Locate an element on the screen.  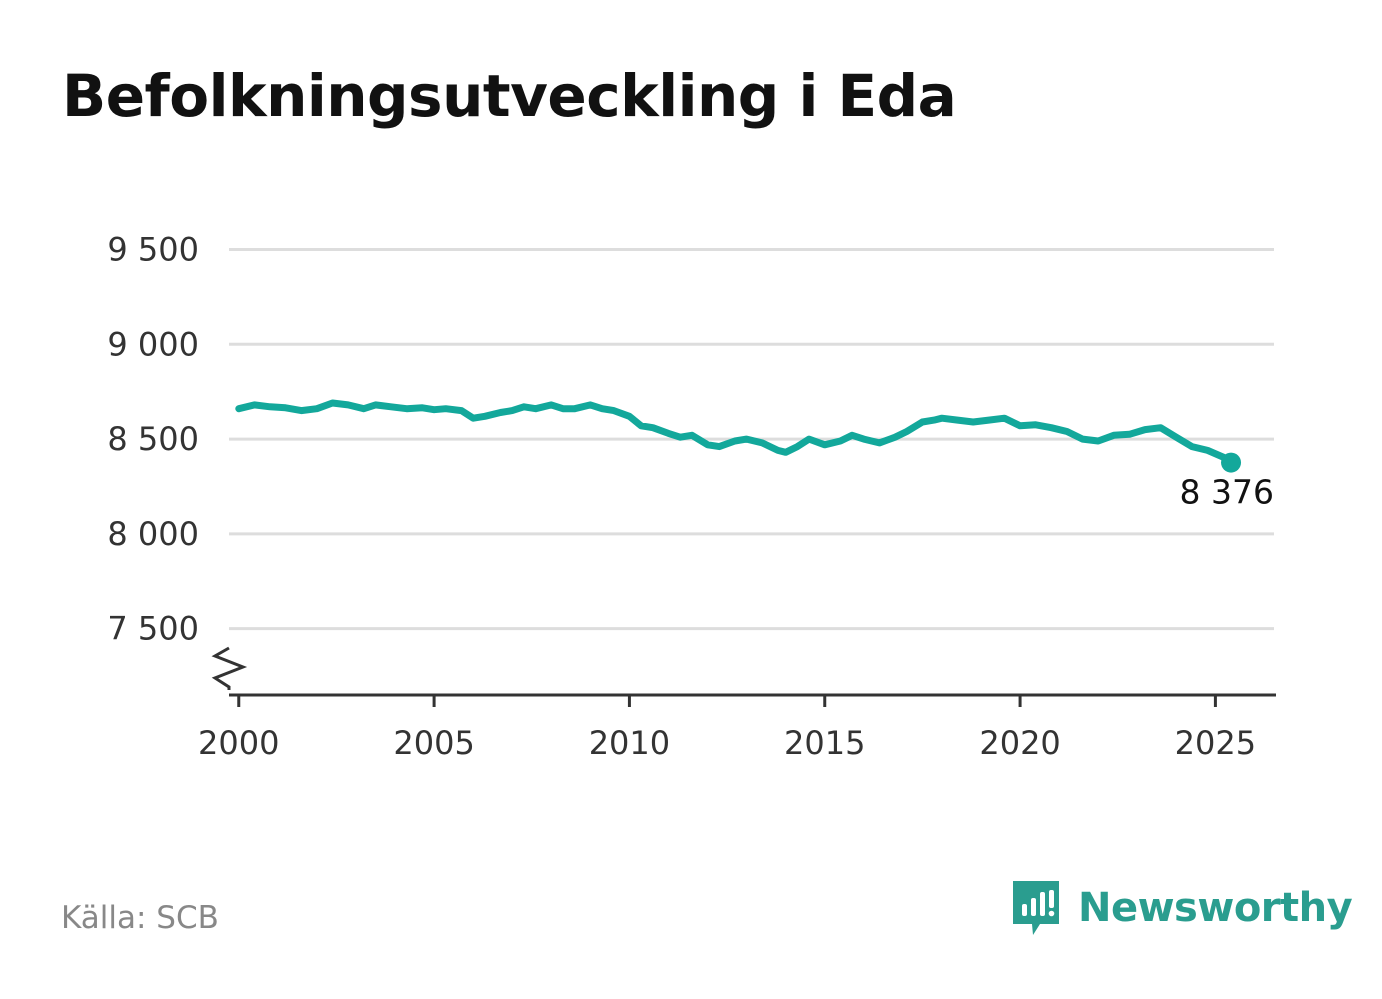
x-axis-ticks: 2000 2005 2010 2015 2020 2025 is located at coordinates (727, 728).